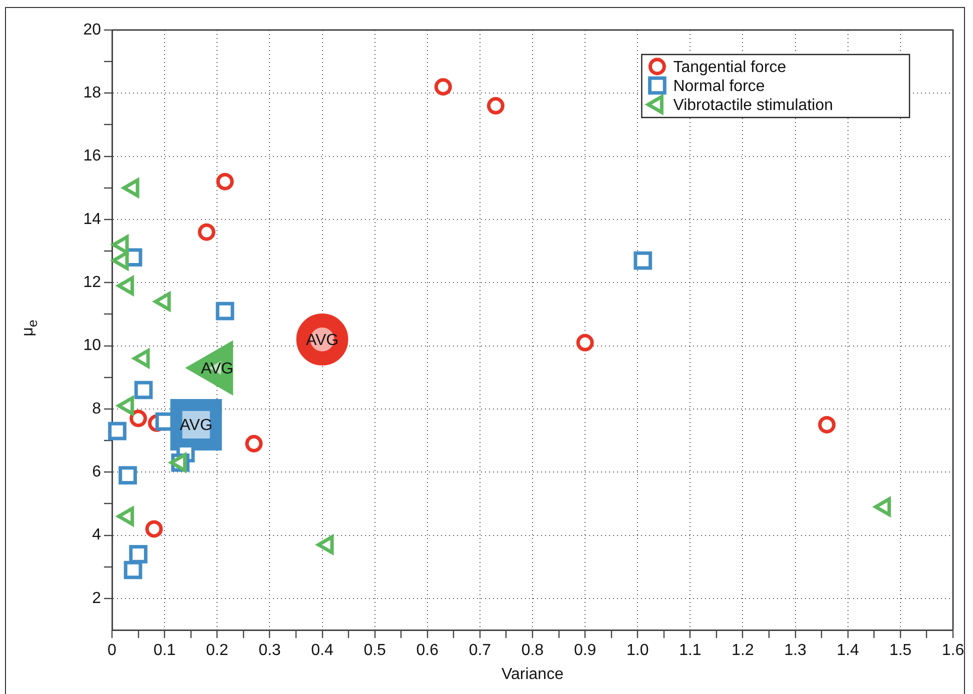  What do you see at coordinates (97, 409) in the screenshot?
I see `y-tick-label: 8` at bounding box center [97, 409].